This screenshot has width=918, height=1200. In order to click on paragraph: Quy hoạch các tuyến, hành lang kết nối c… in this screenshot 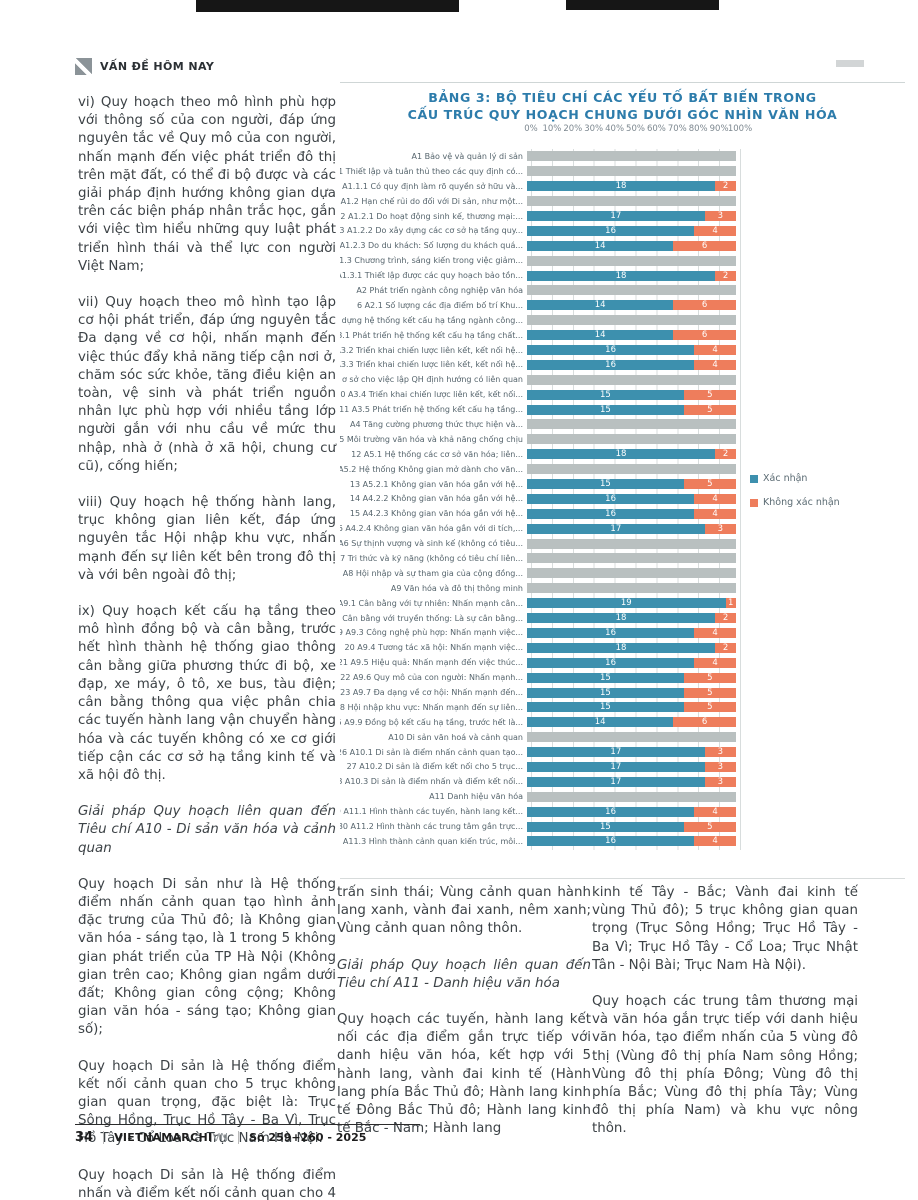, I will do `click(464, 1074)`.